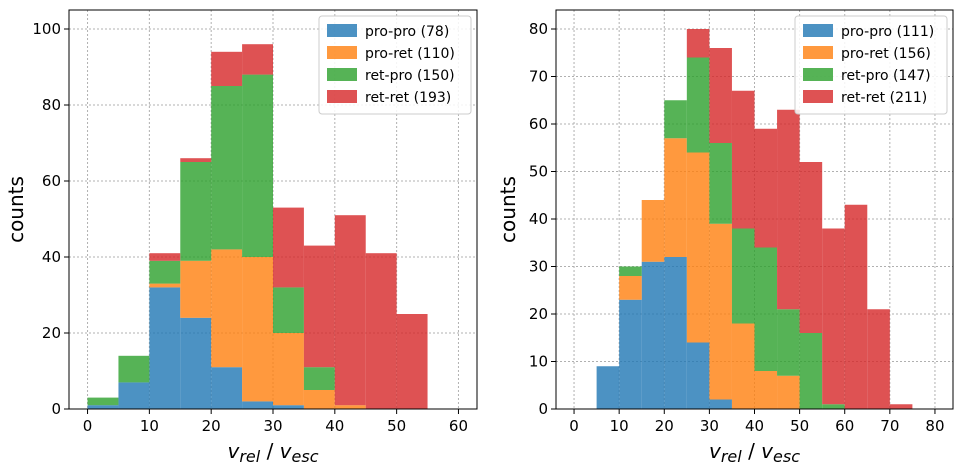 The width and height of the screenshot is (964, 465). I want to click on legend-label: ret-ret (211), so click(884, 98).